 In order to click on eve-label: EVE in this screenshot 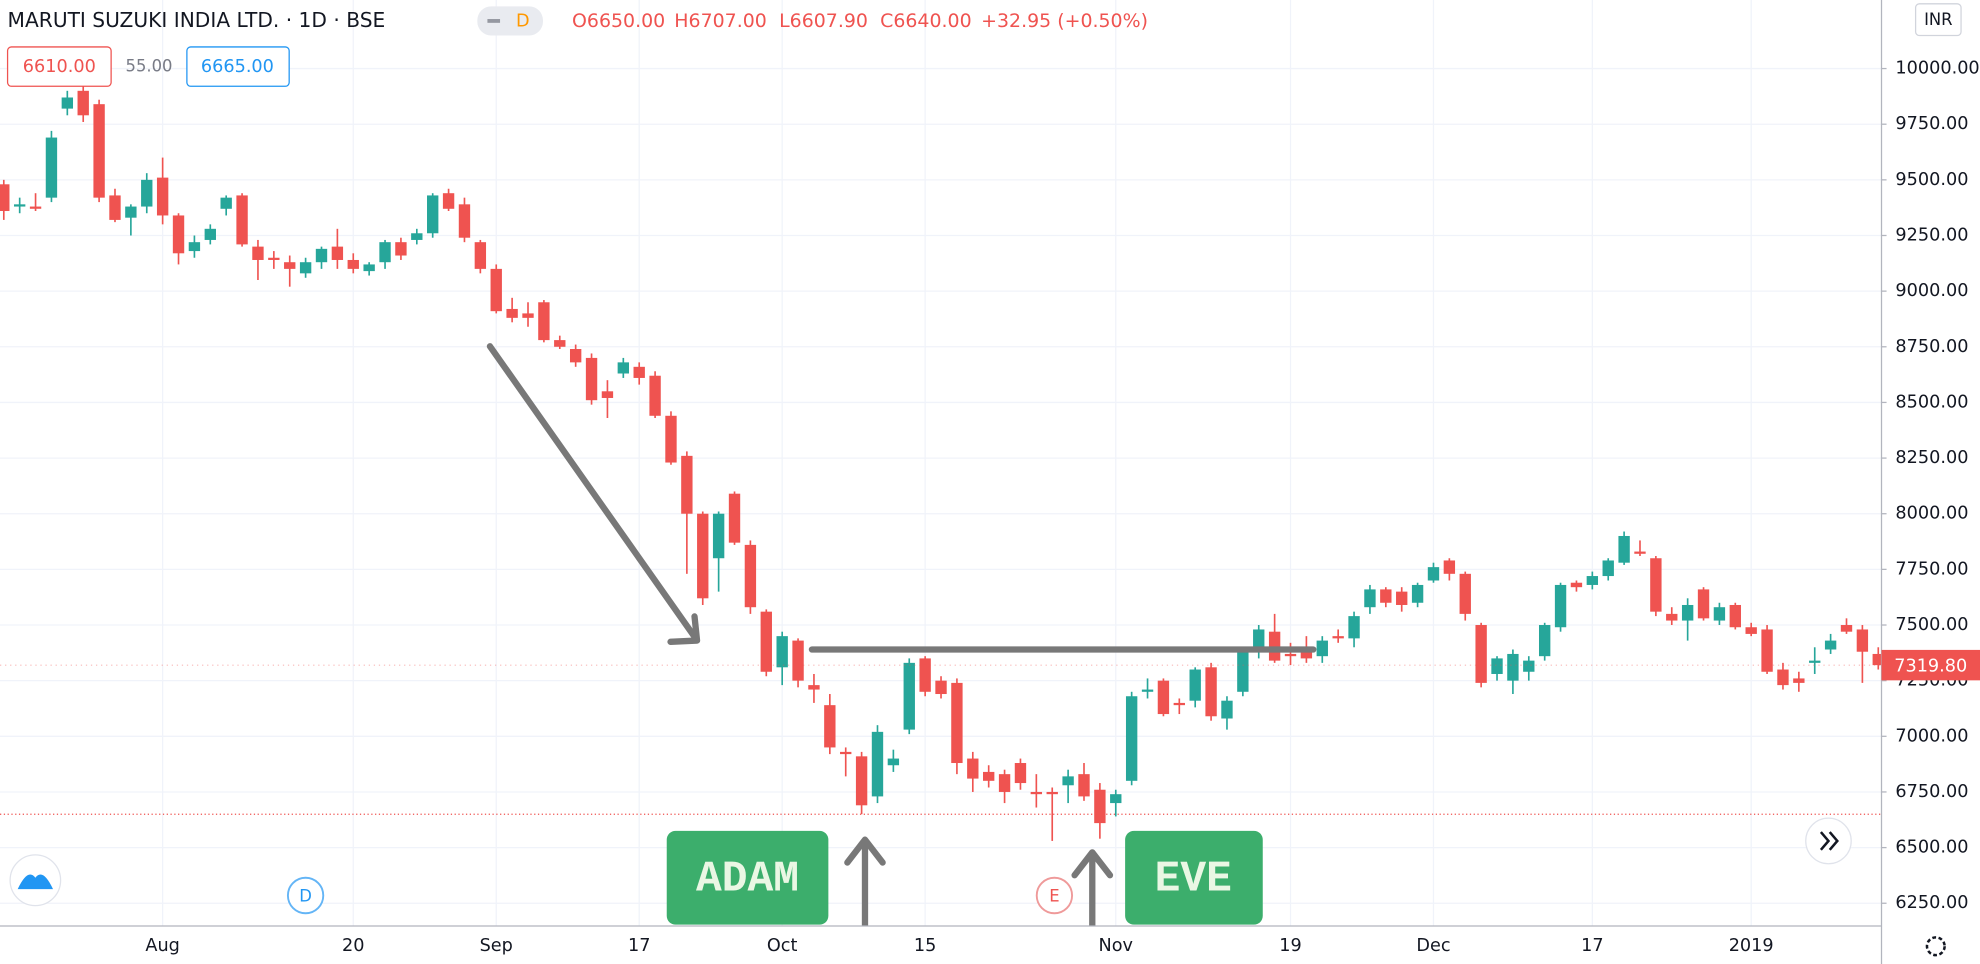, I will do `click(1193, 878)`.